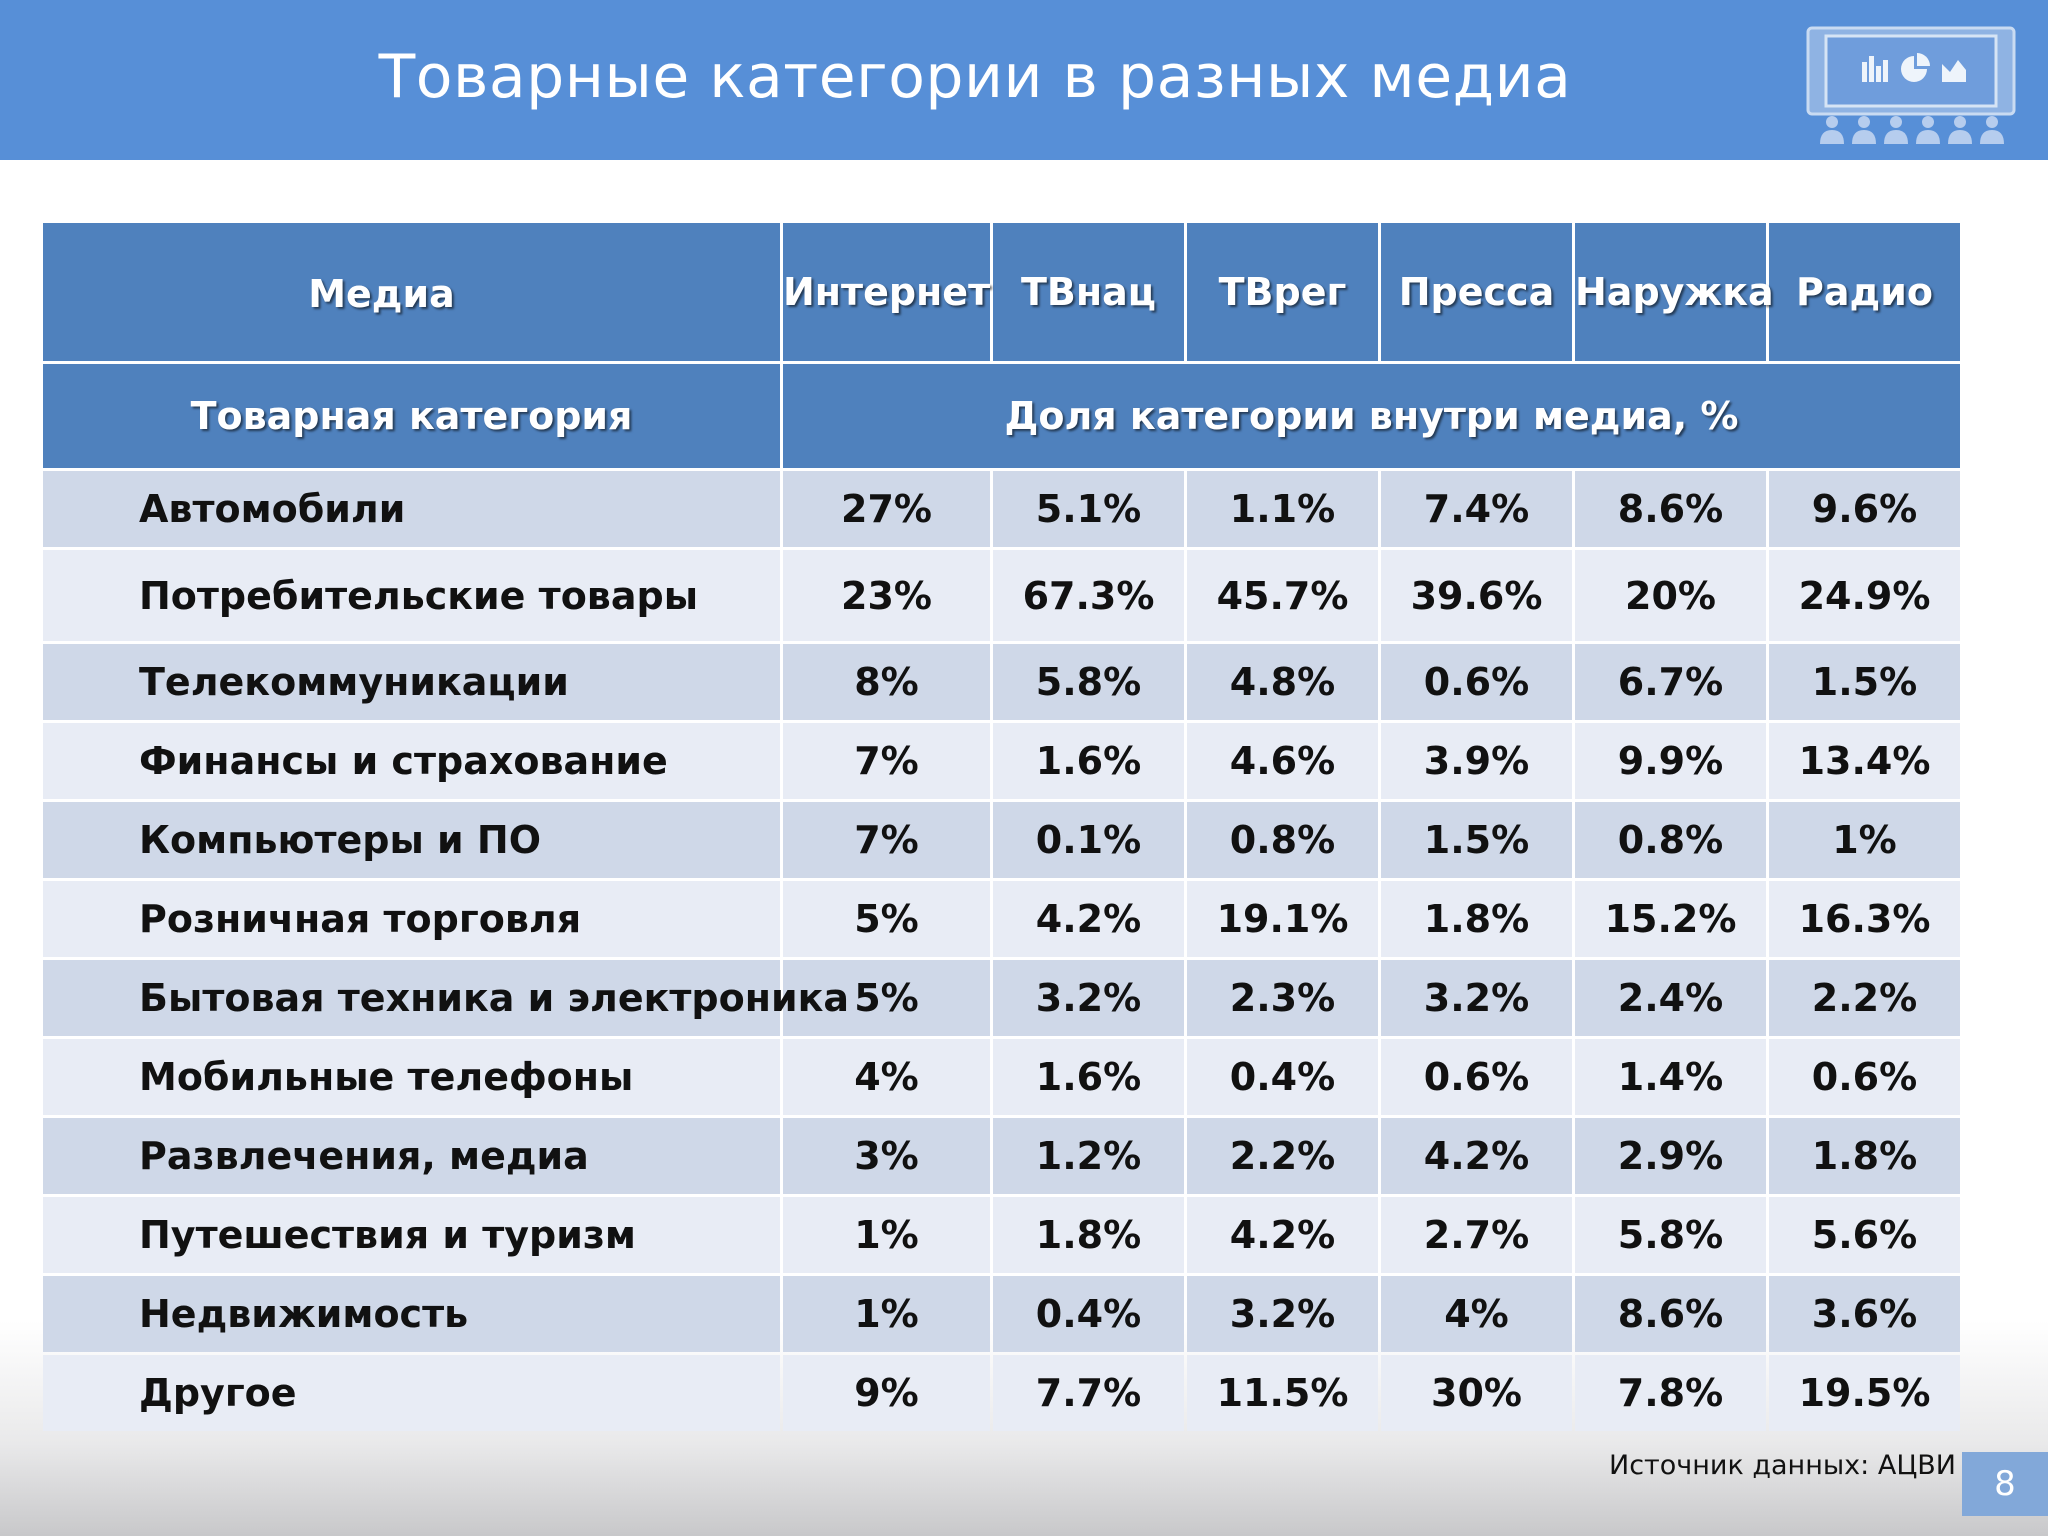 This screenshot has width=2048, height=1536. Describe the element at coordinates (1782, 1465) in the screenshot. I see `source-note: Источник данных: АЦВИ` at that location.